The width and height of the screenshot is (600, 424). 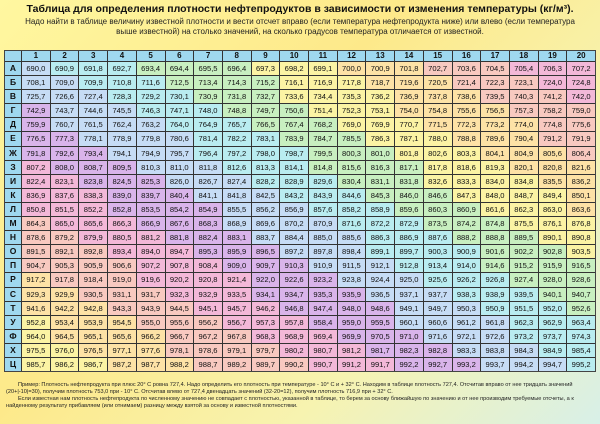 What do you see at coordinates (552, 125) in the screenshot?
I see `density-cell: 774,8` at bounding box center [552, 125].